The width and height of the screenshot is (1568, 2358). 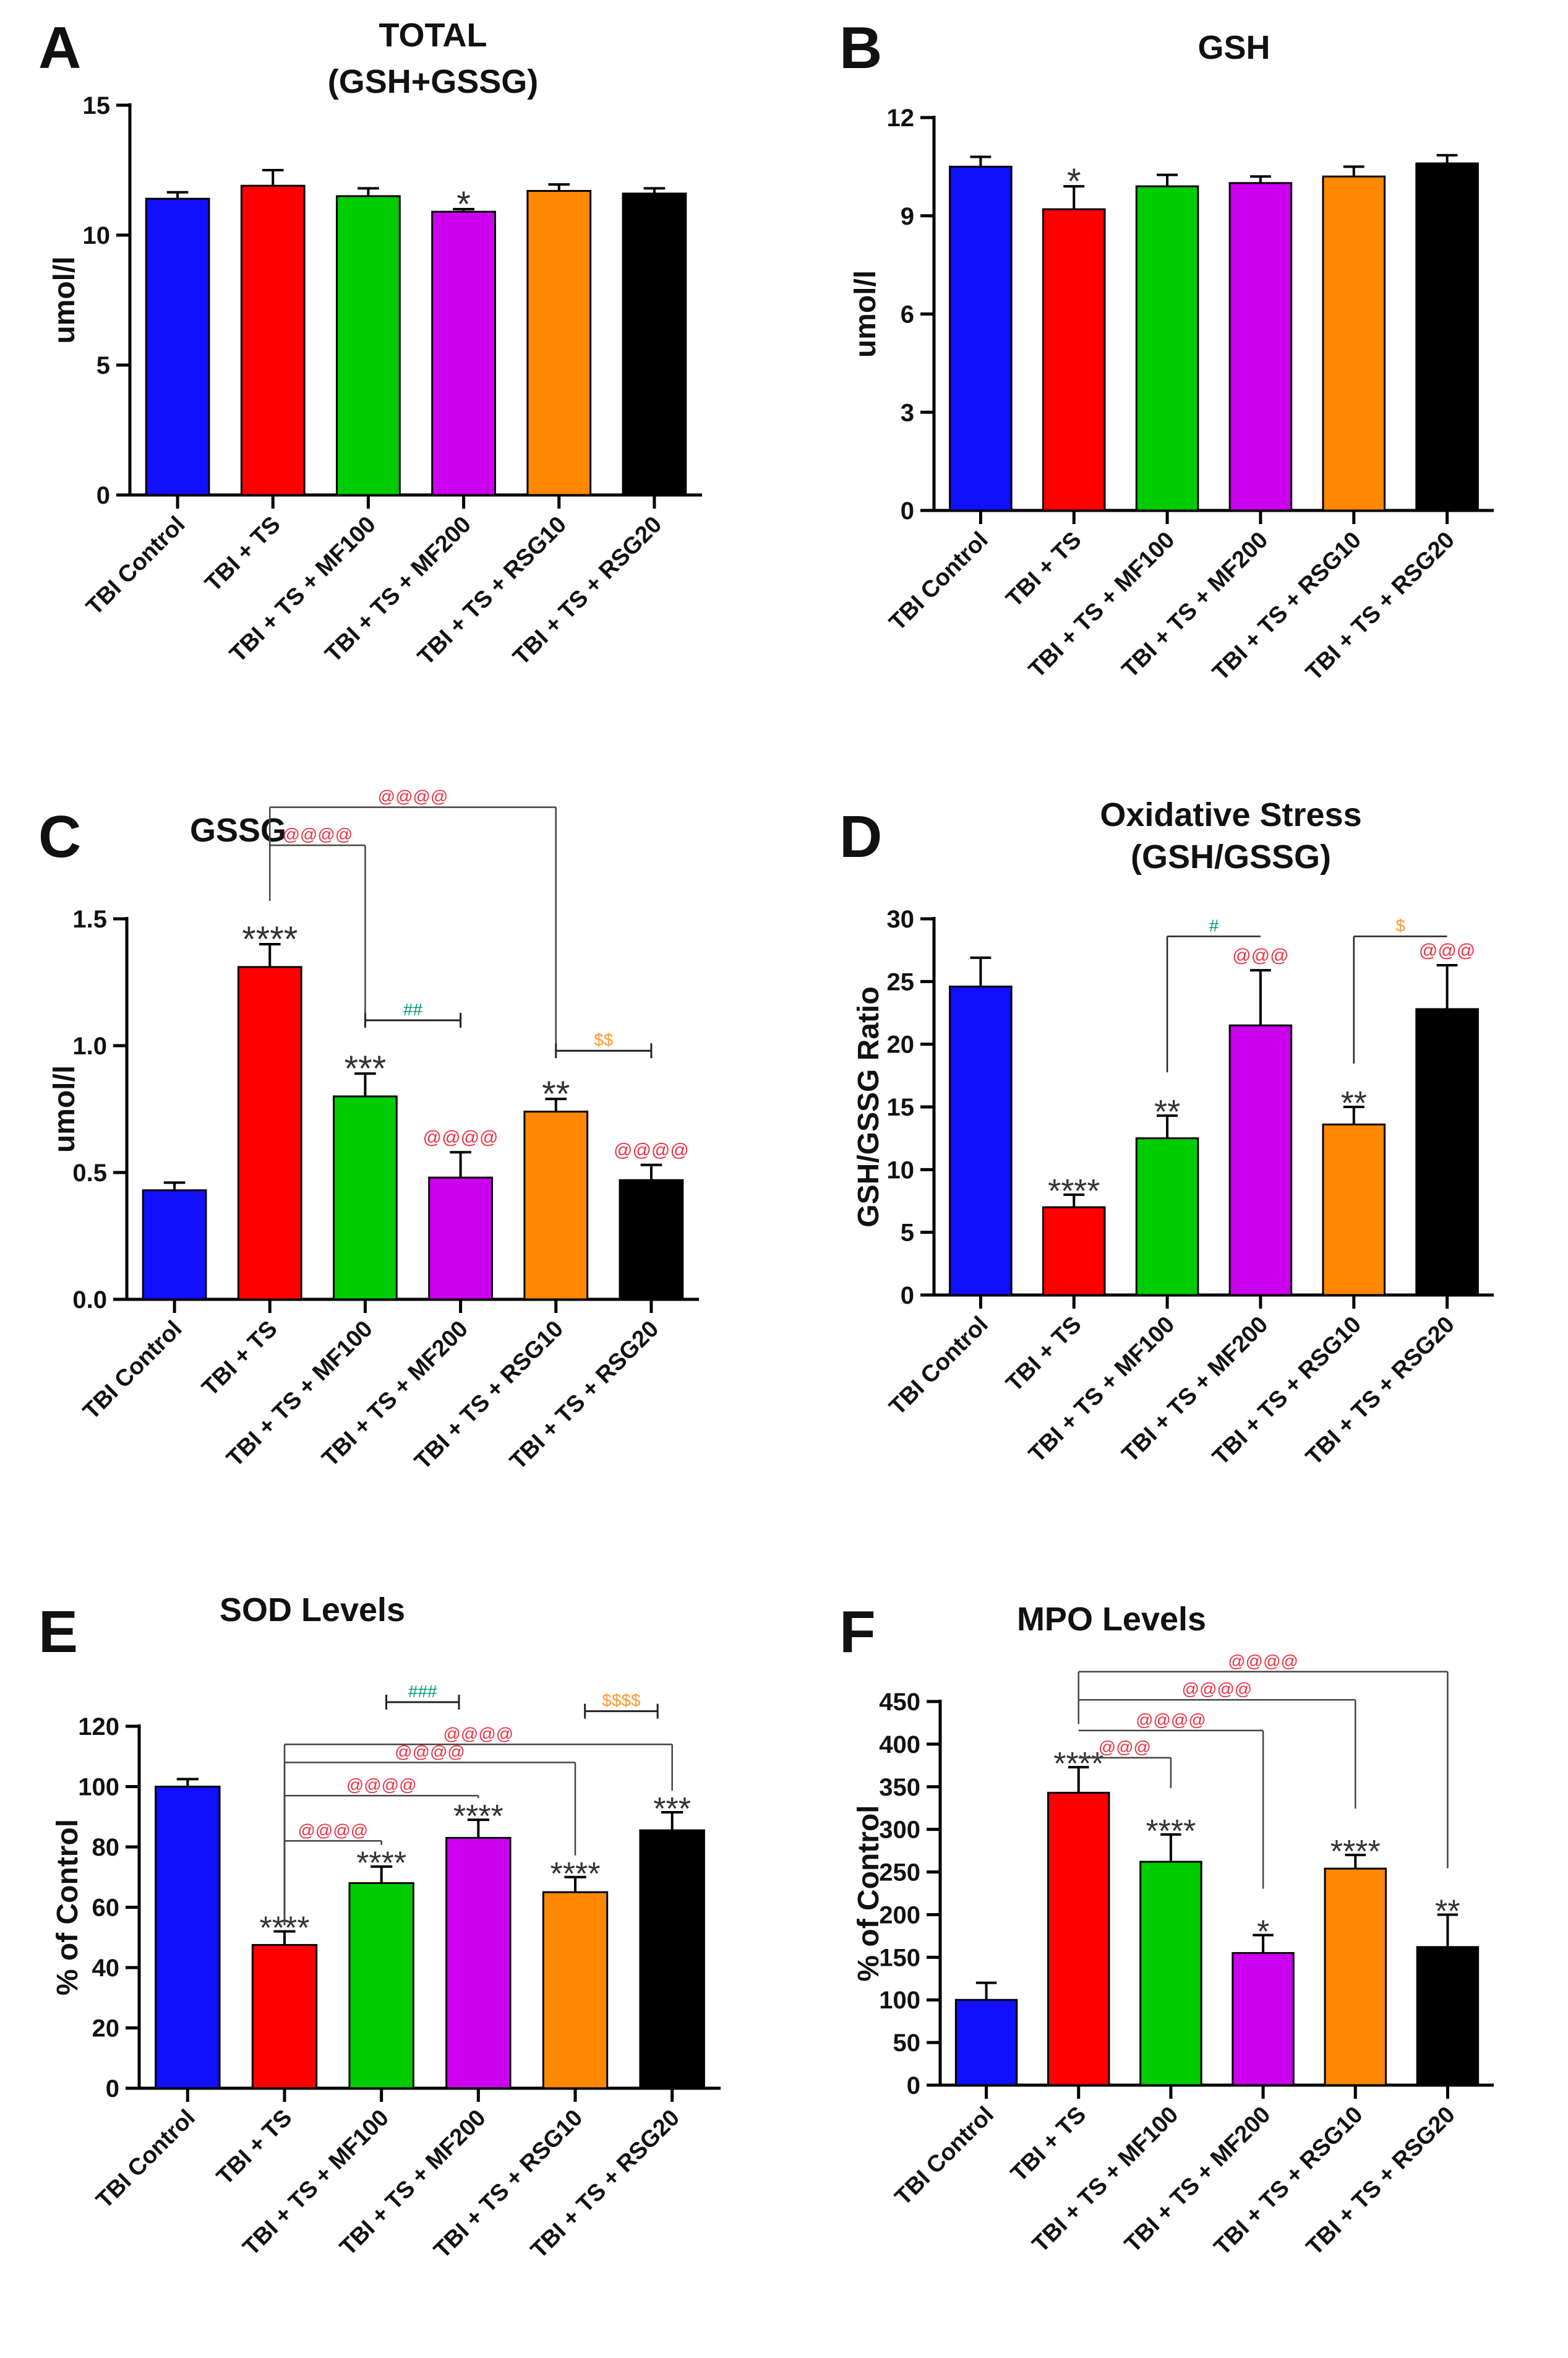 I want to click on y-tick-label-f: 200, so click(x=899, y=1915).